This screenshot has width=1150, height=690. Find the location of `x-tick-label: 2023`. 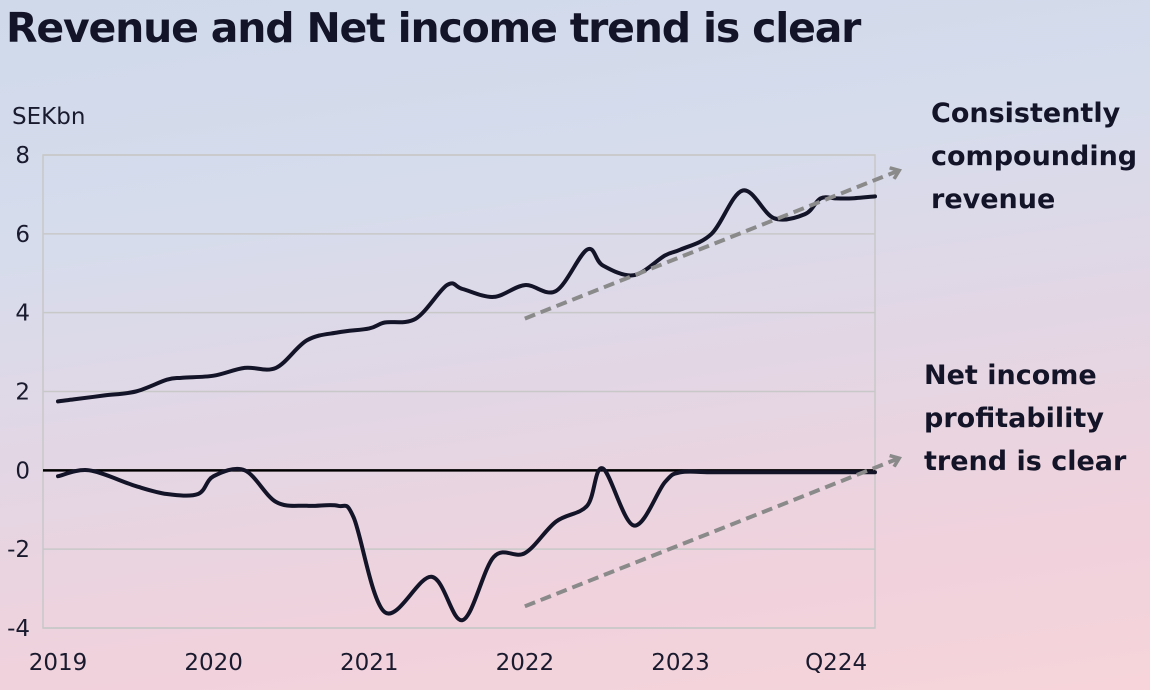

x-tick-label: 2023 is located at coordinates (680, 663).